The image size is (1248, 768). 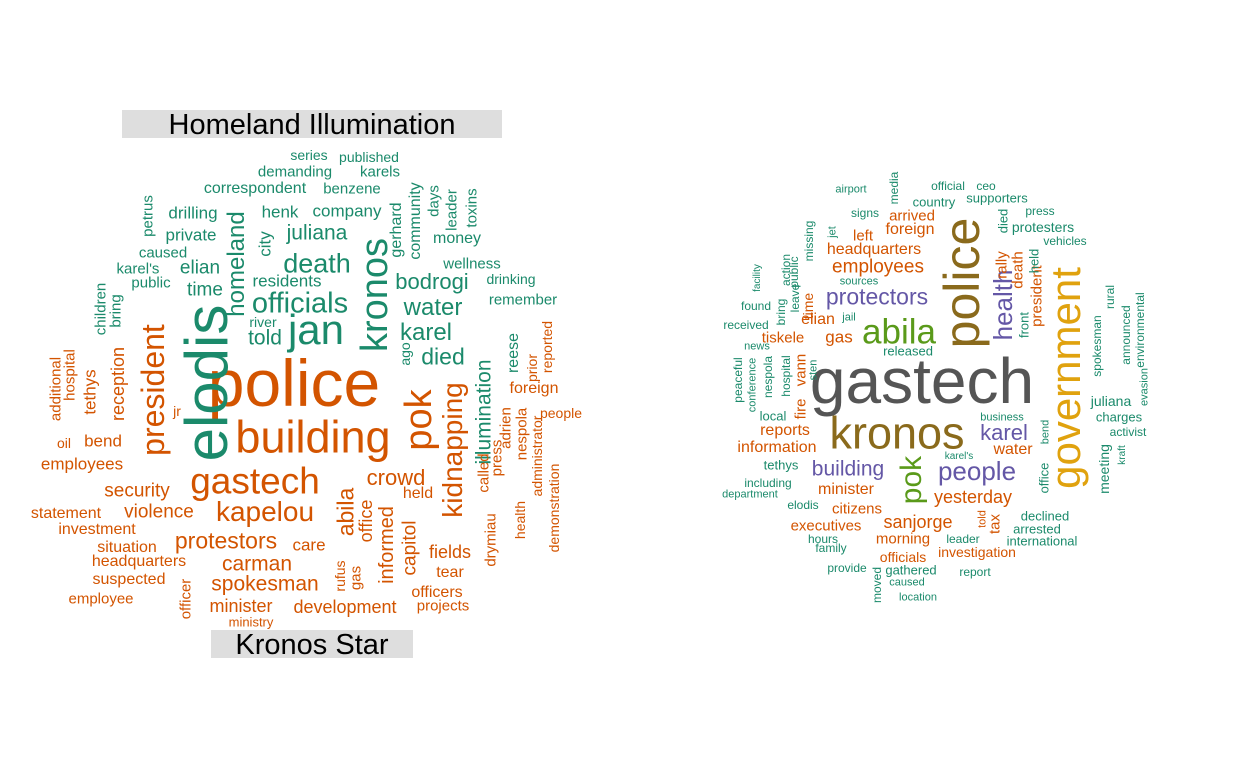 What do you see at coordinates (263, 322) in the screenshot?
I see `left-word-river: river` at bounding box center [263, 322].